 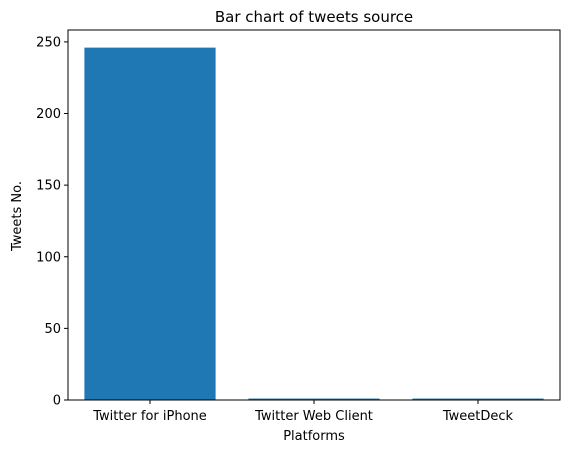 What do you see at coordinates (48, 186) in the screenshot?
I see `y-tick-label: 150` at bounding box center [48, 186].